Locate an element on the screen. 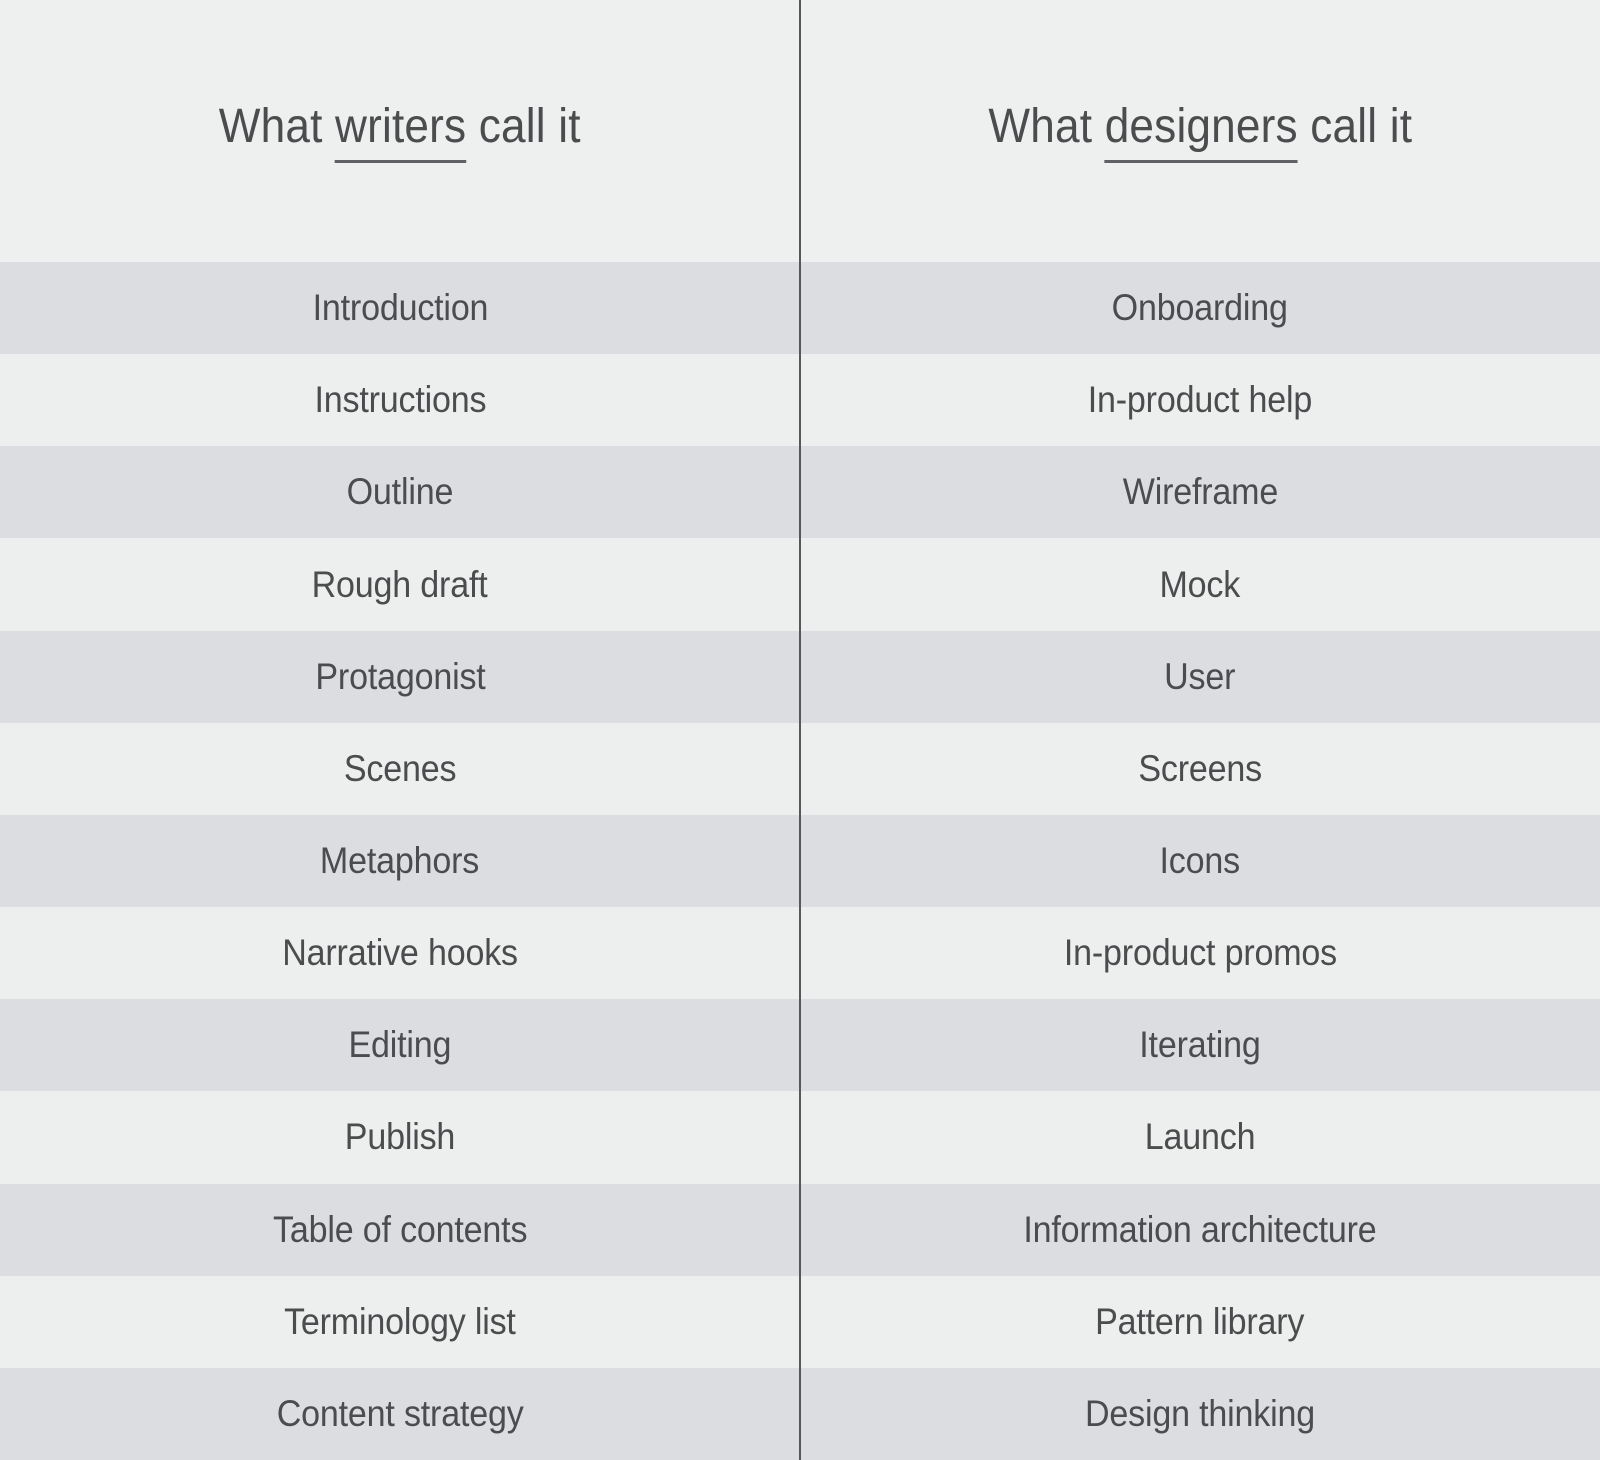  header-designers: What designers call it is located at coordinates (1200, 131).